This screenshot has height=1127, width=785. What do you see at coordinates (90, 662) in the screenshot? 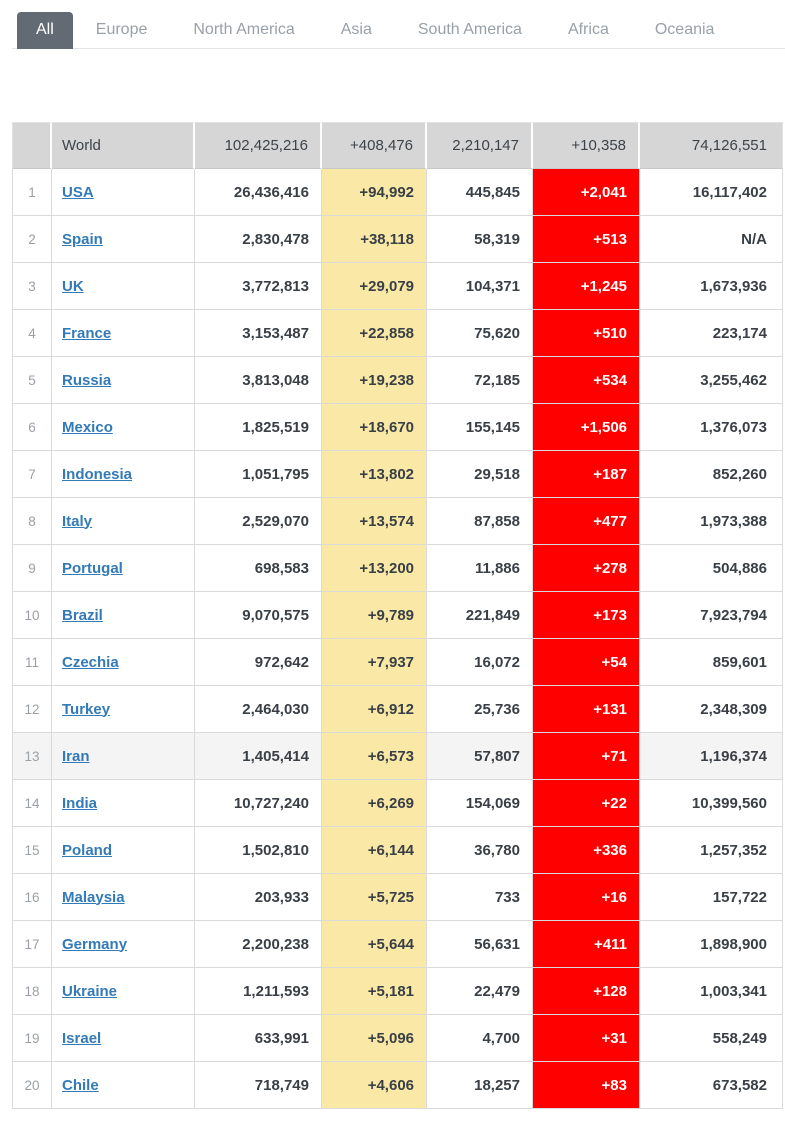
I see `country-link: Czechia` at bounding box center [90, 662].